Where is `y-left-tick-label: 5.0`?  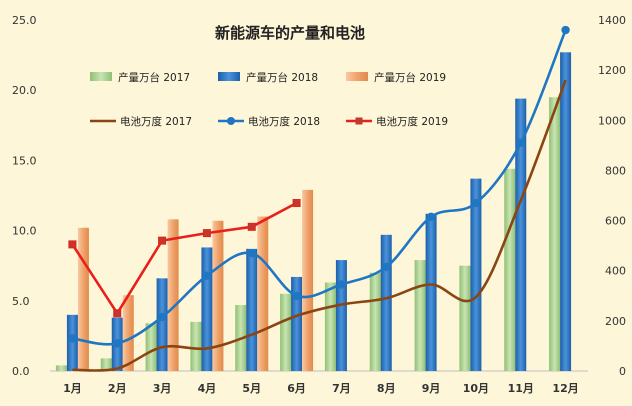 y-left-tick-label: 5.0 is located at coordinates (21, 301).